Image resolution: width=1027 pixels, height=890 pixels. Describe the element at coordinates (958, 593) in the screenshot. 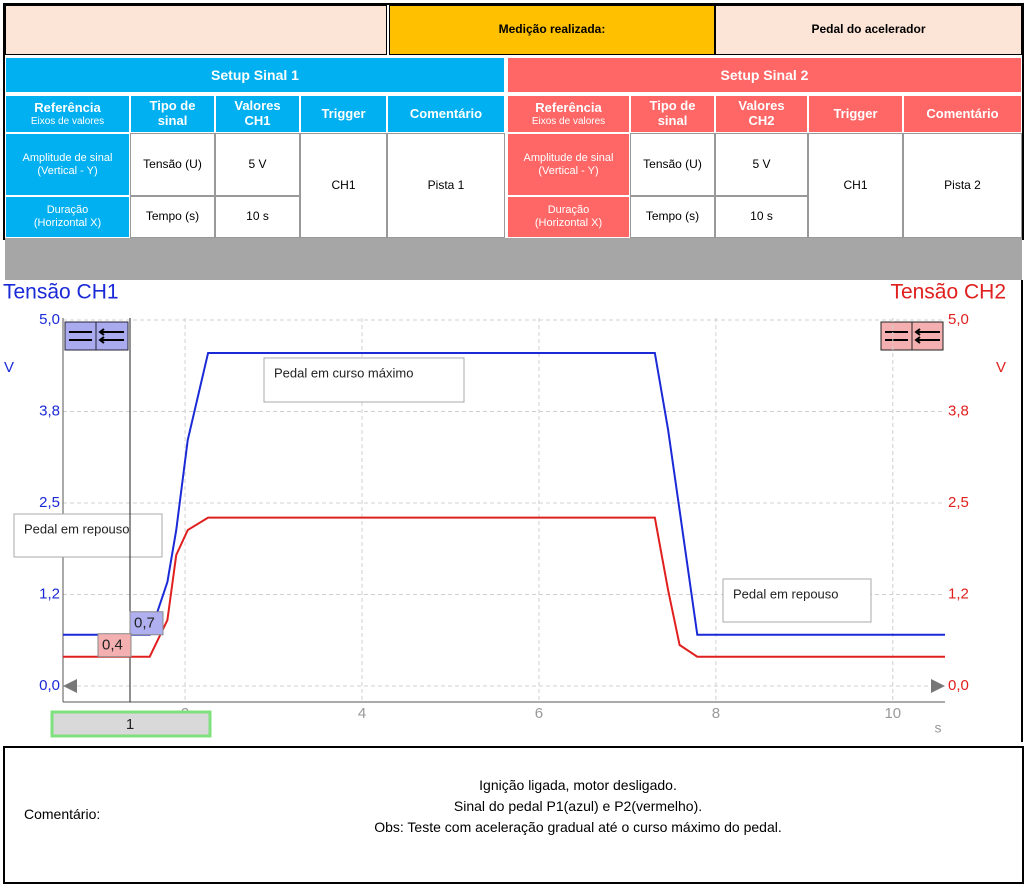

I see `y2-tick-label: 1,2` at that location.